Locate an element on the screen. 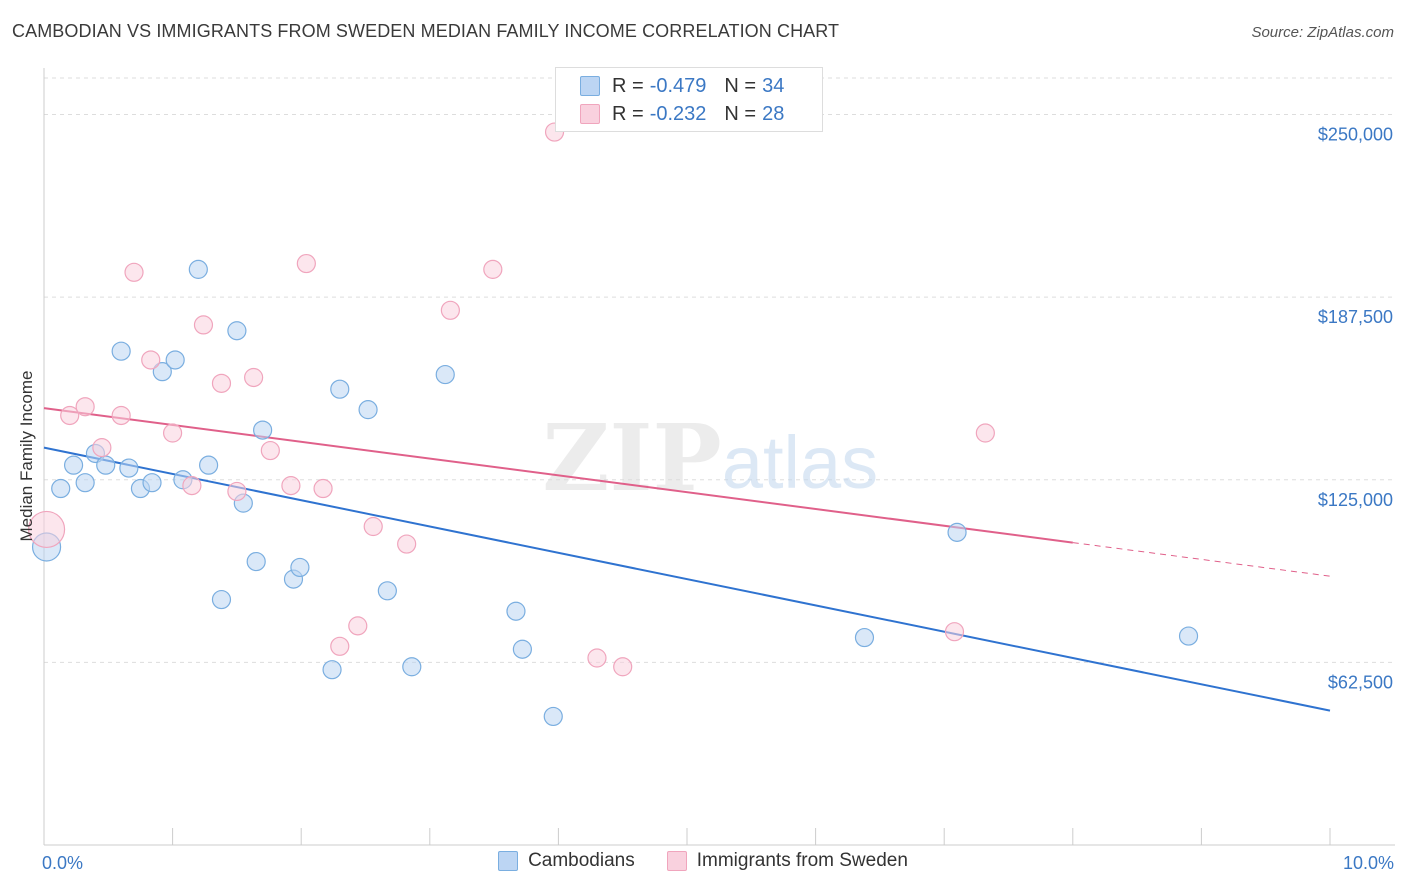 The width and height of the screenshot is (1406, 892). correlation-legend: R = -0.479 N = 34 R = -0.232 N = 28 is located at coordinates (689, 99).